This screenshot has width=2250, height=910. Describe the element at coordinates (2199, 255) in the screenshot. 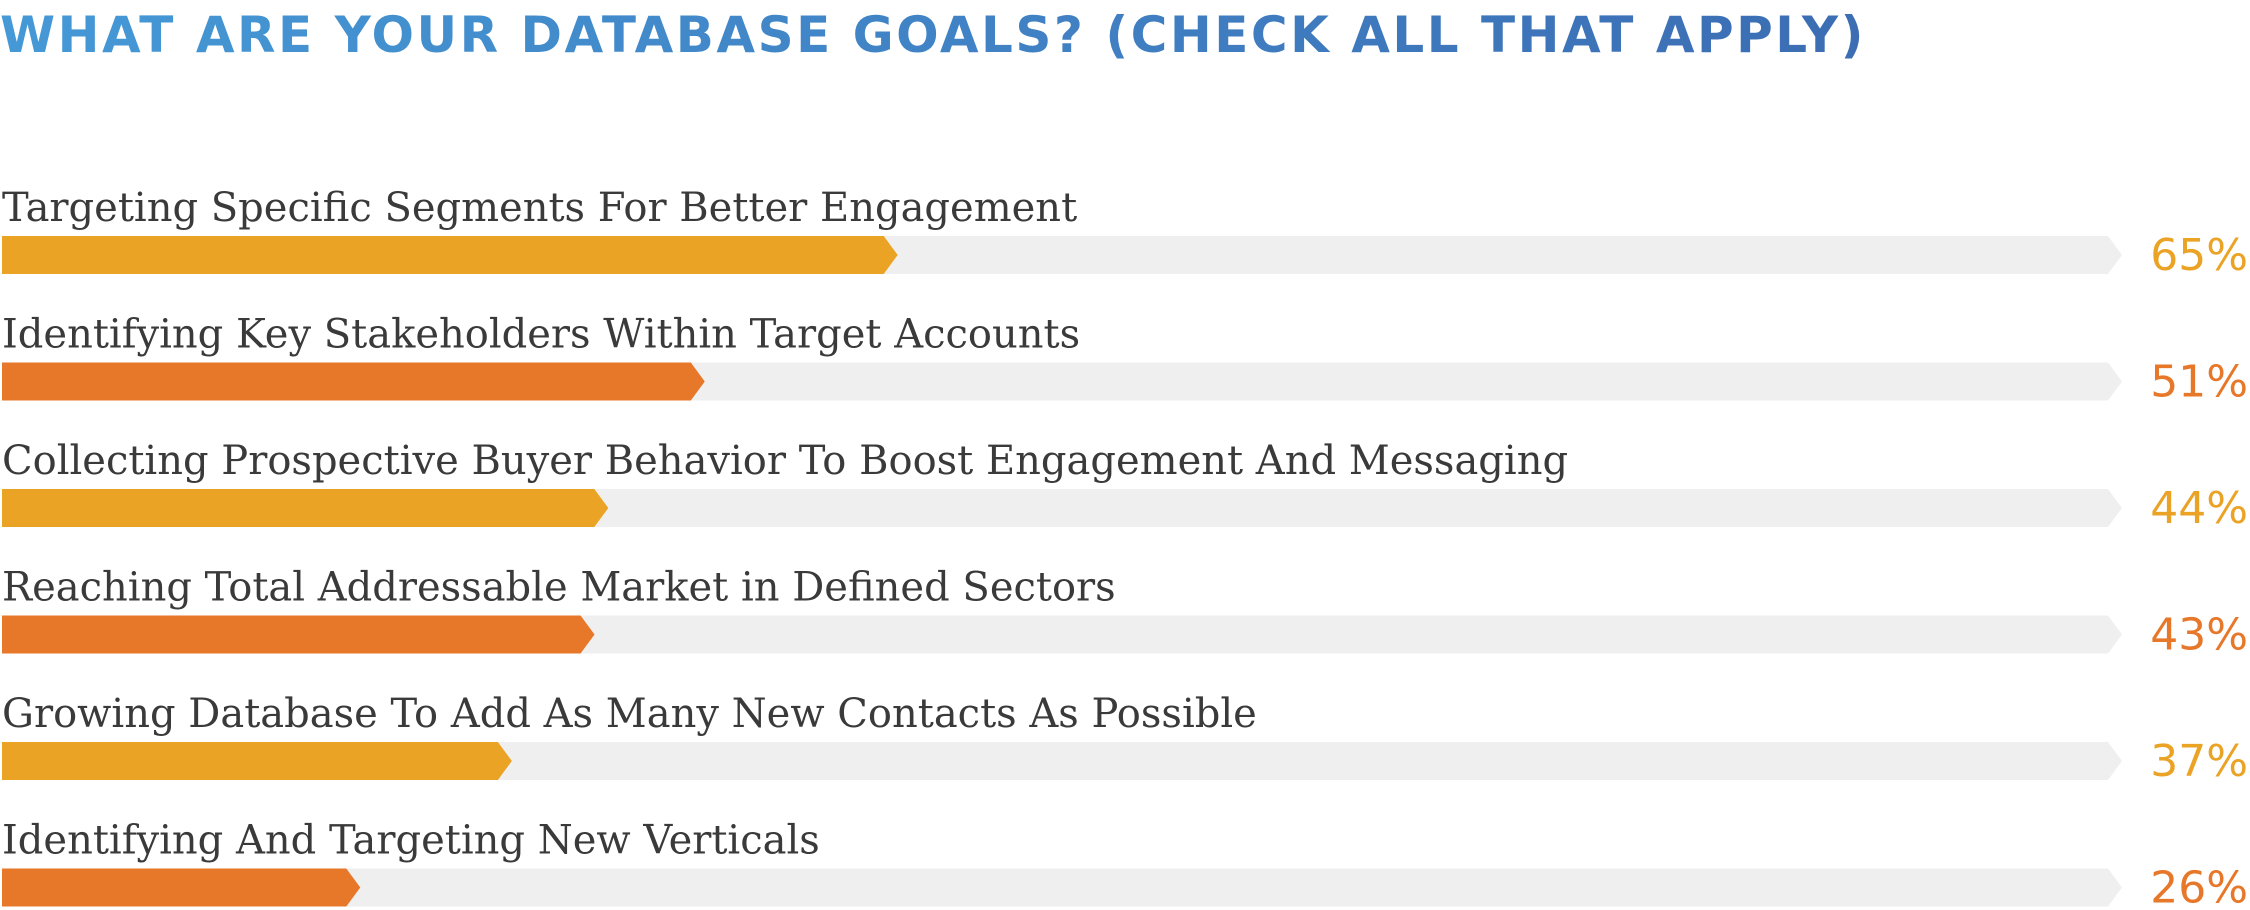

I see `value-label: 65%` at that location.